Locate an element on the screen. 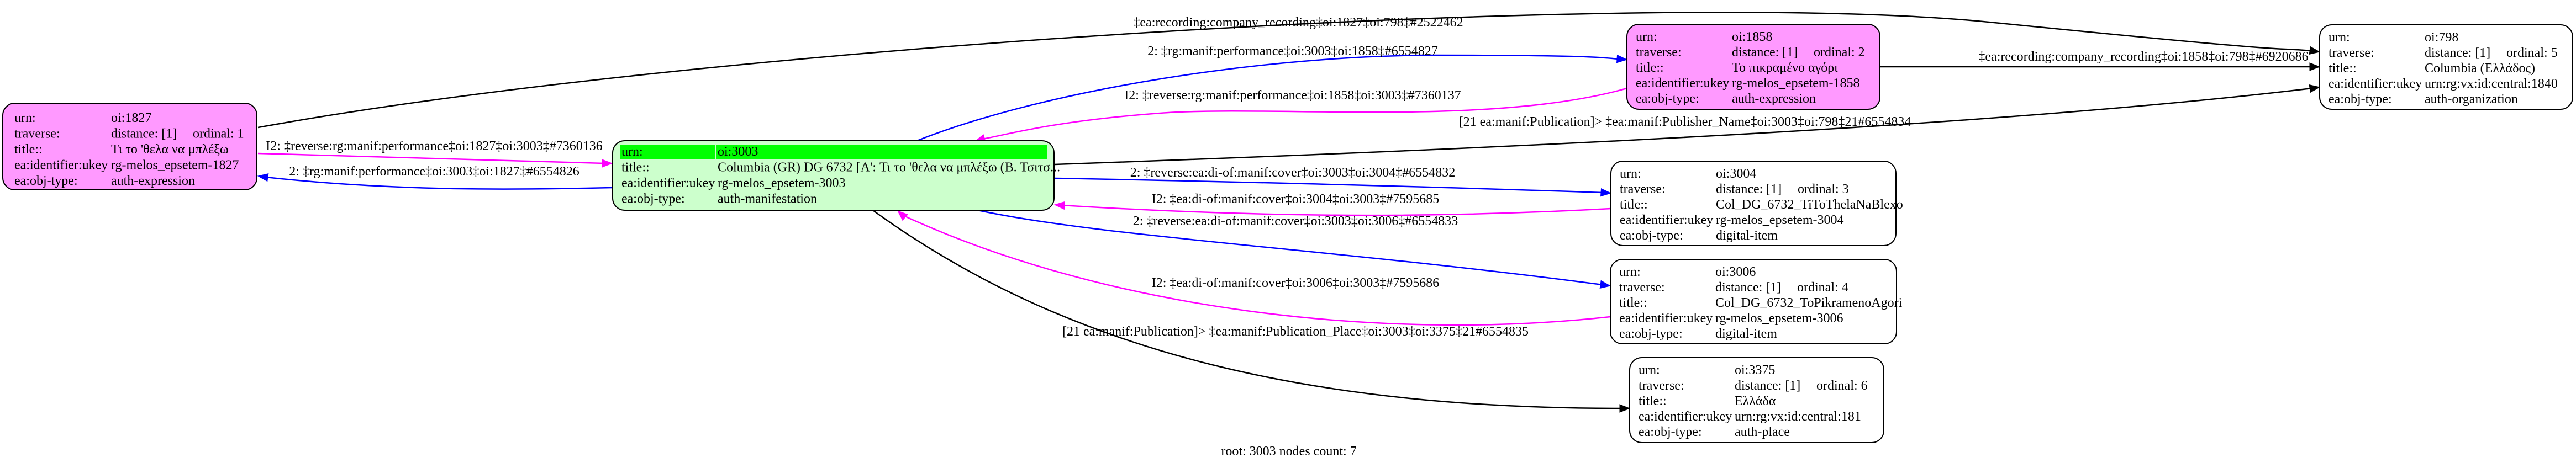 The width and height of the screenshot is (2576, 463). node-field-value: rg-melos_epsetem-3003 is located at coordinates (782, 183).